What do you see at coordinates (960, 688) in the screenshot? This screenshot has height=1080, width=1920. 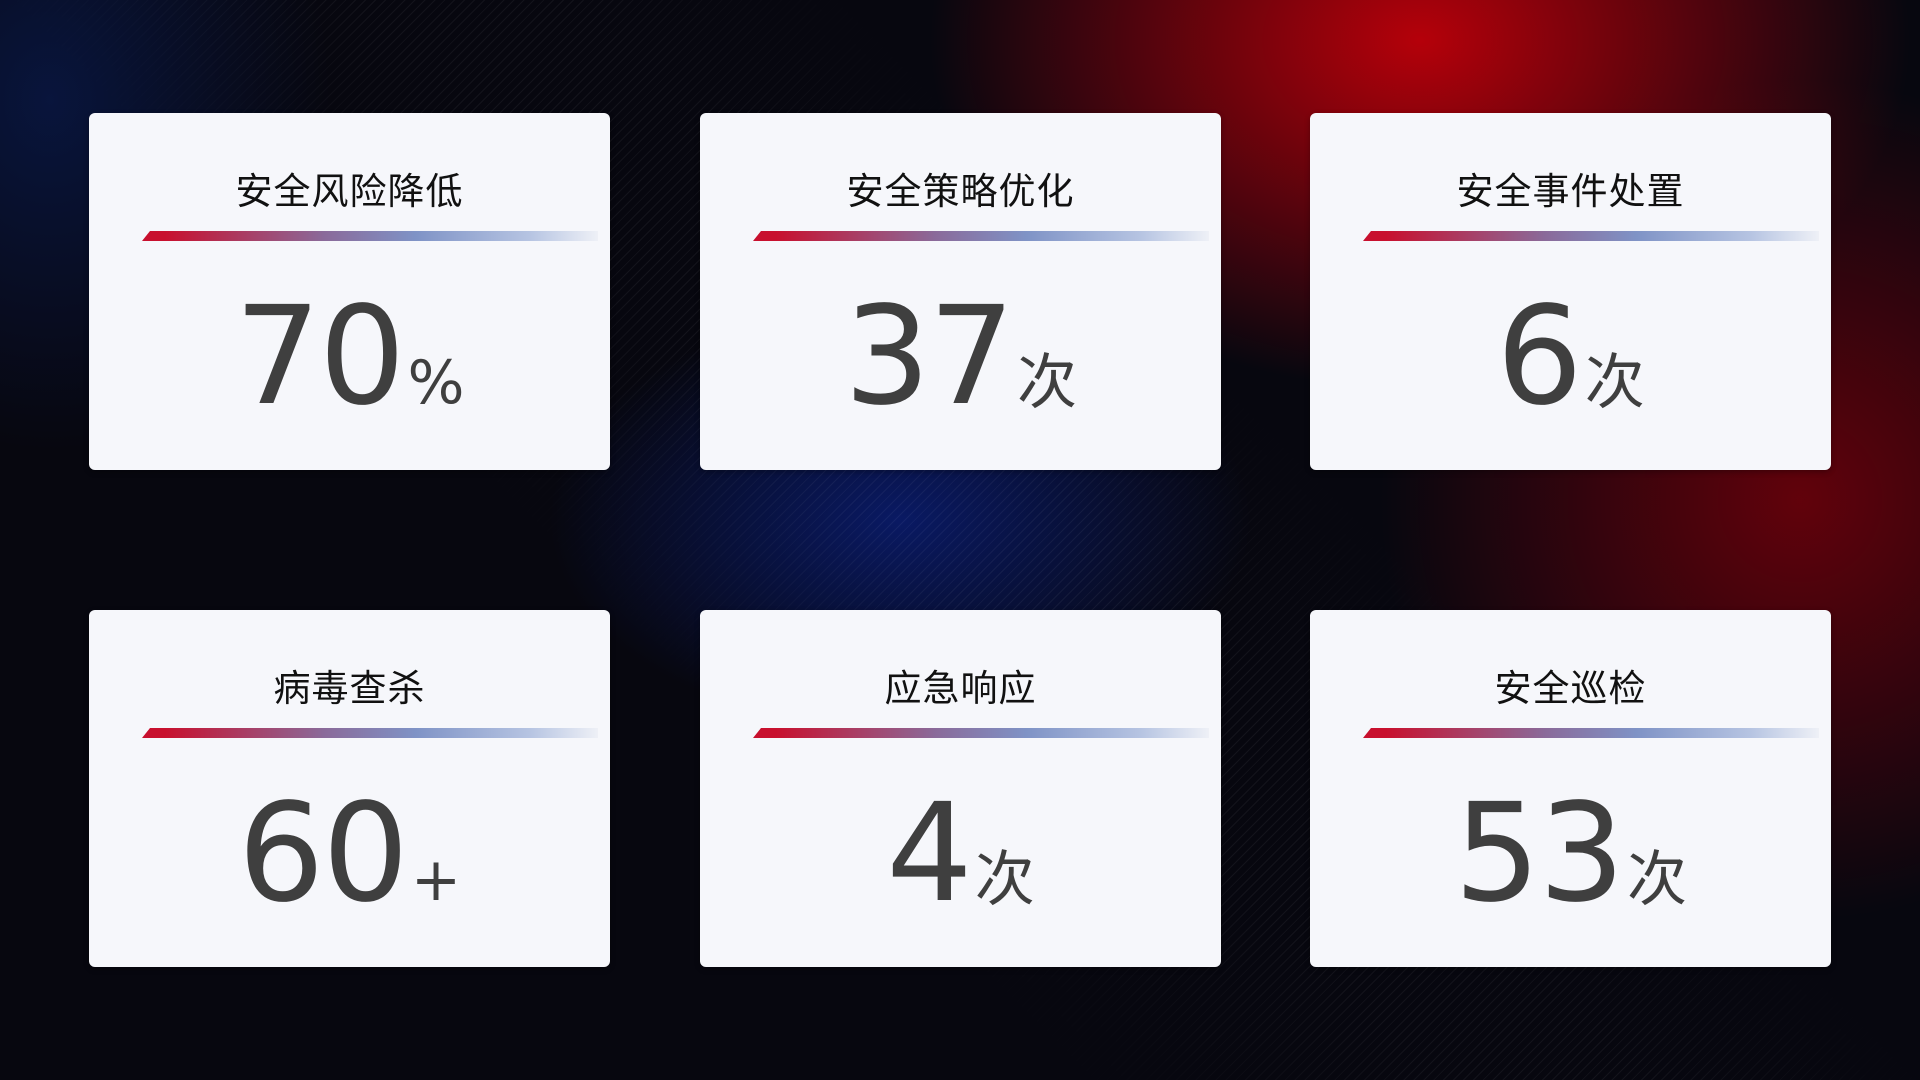 I see `card-title: 应急响应` at bounding box center [960, 688].